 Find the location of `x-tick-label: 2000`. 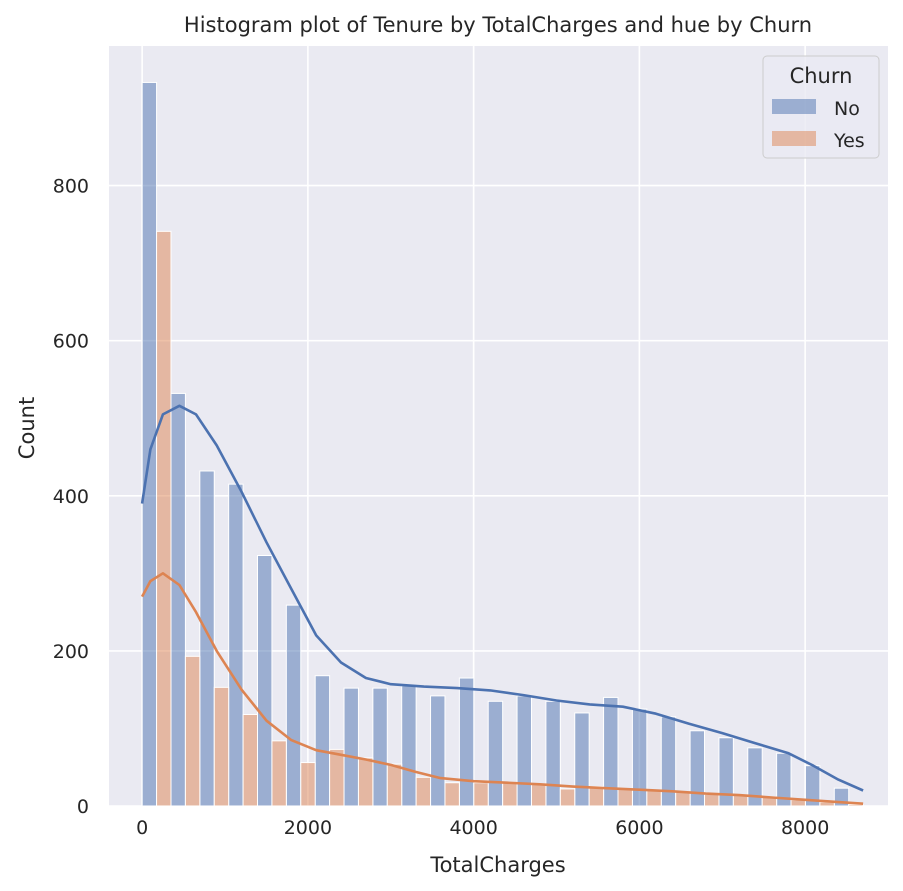

x-tick-label: 2000 is located at coordinates (308, 828).